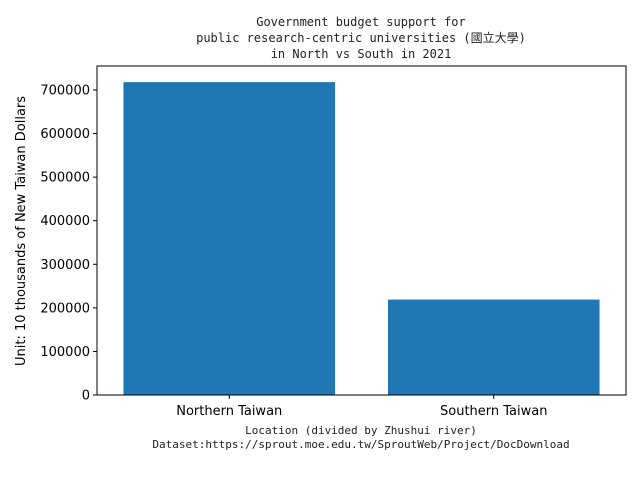 The width and height of the screenshot is (640, 480). Describe the element at coordinates (361, 430) in the screenshot. I see `x-axis-label-line-1: Location (divided by Zhushui river)` at that location.